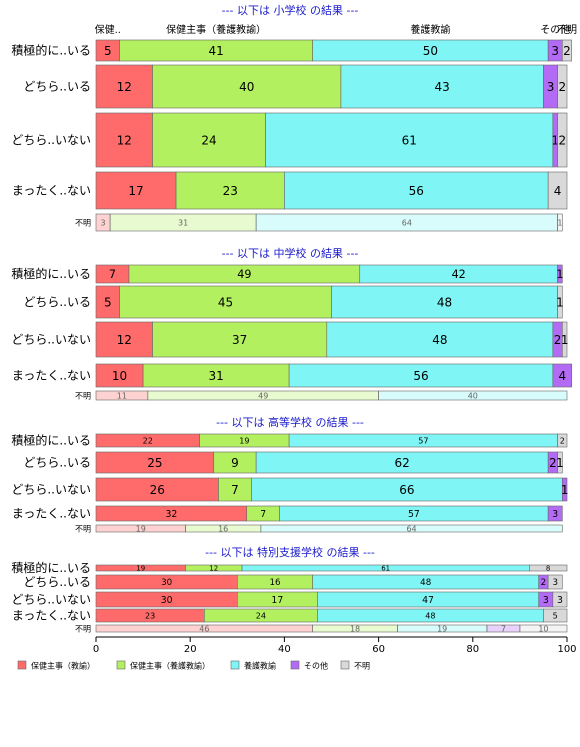 The height and width of the screenshot is (747, 580). What do you see at coordinates (290, 422) in the screenshot?
I see `panel-title: --- 以下は 高等学校 の結果 ---` at bounding box center [290, 422].